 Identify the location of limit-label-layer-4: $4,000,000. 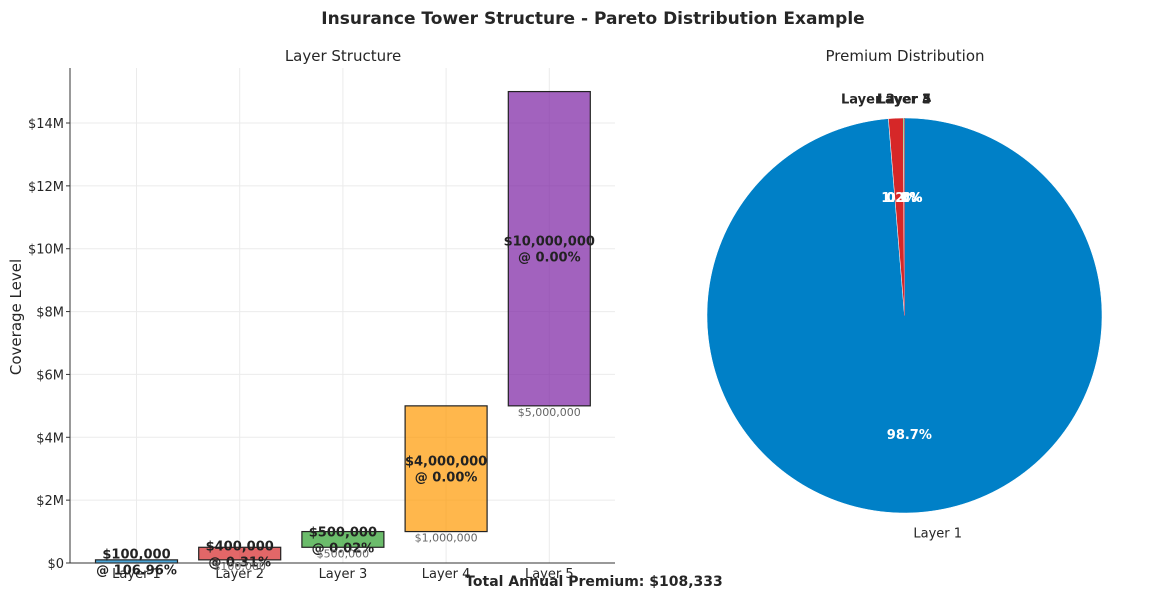
(446, 462).